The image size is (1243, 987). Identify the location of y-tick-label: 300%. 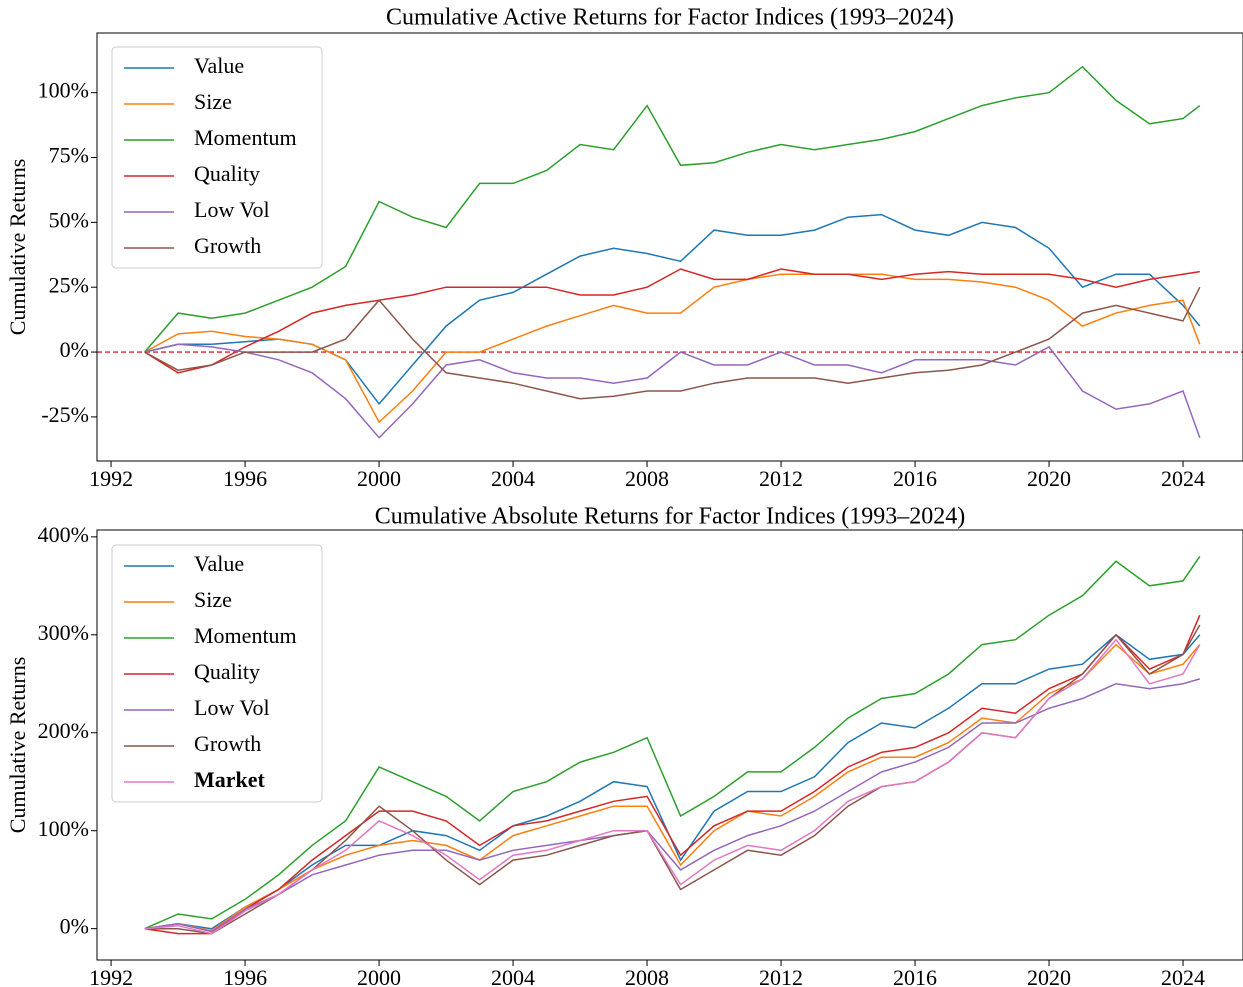
(63, 632).